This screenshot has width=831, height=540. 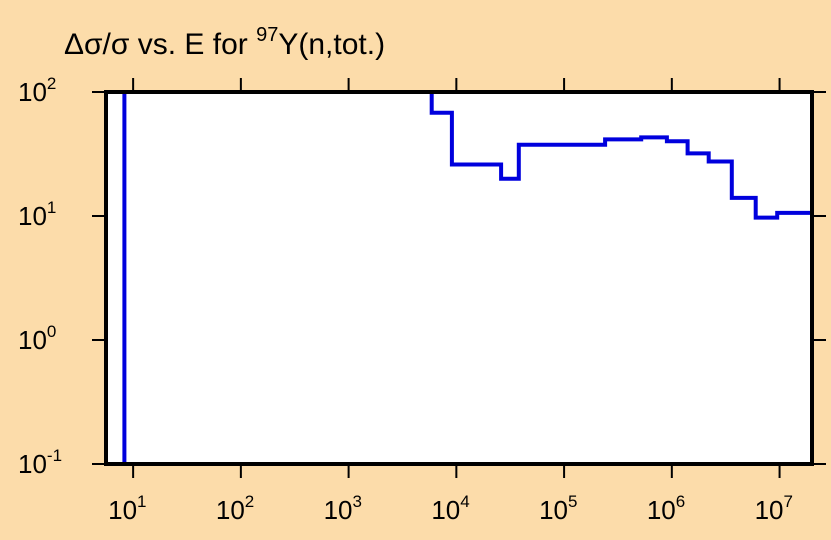 I want to click on y-tick-label-2: 10¹, so click(x=37, y=214).